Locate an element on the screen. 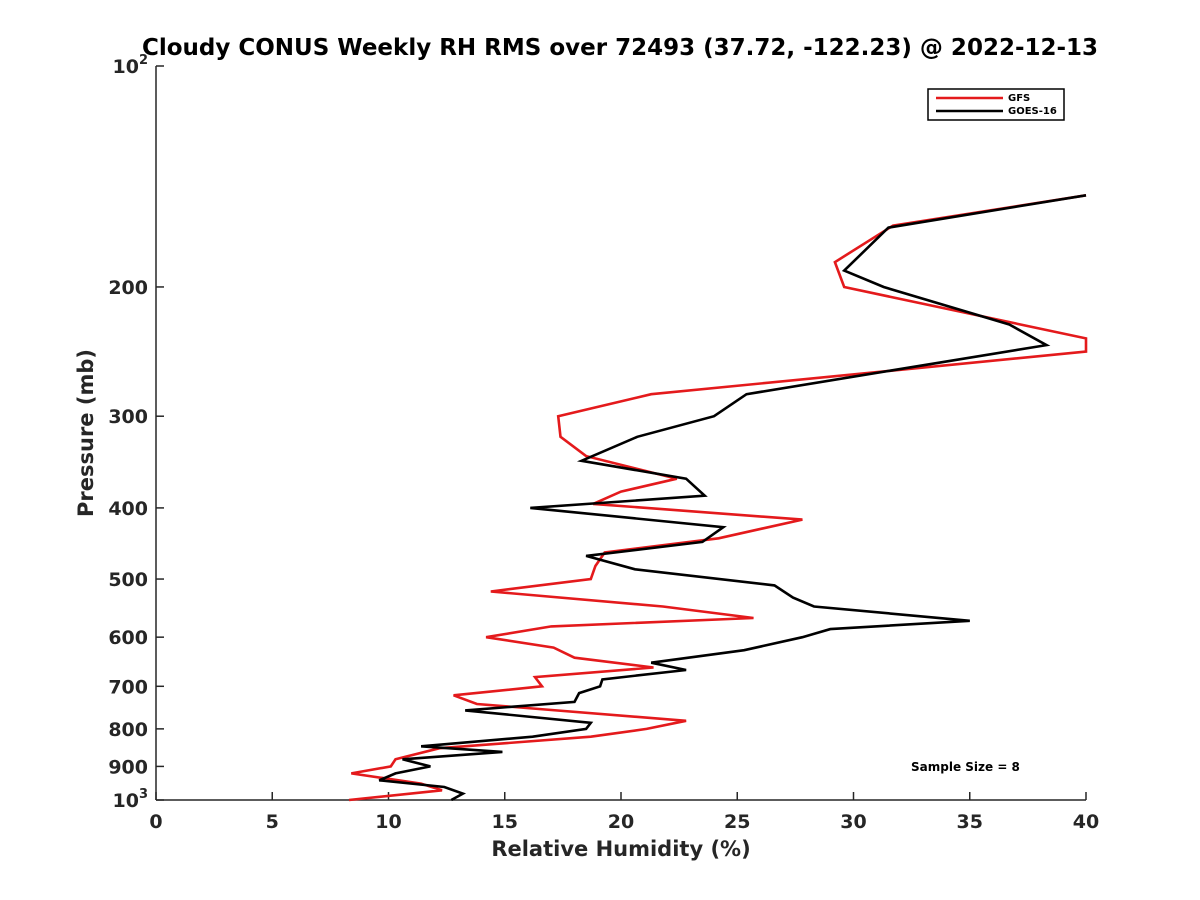 This screenshot has width=1200, height=900. x-tick-label-10: 10 is located at coordinates (388, 822).